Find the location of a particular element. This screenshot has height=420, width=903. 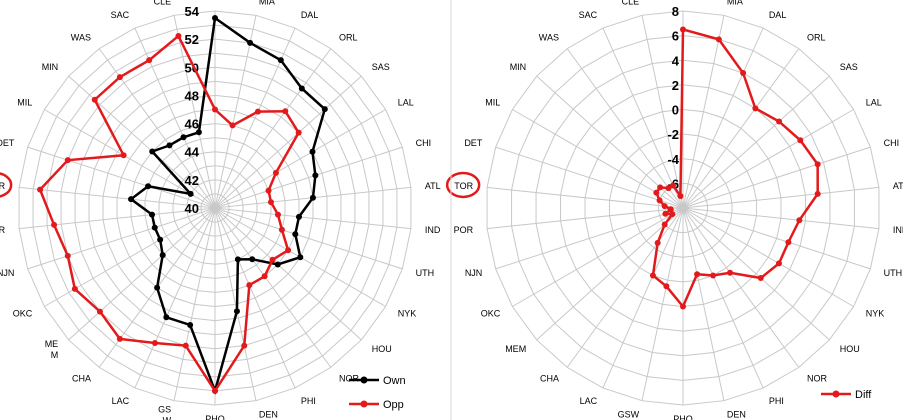

category-label: SAS is located at coordinates (849, 67).